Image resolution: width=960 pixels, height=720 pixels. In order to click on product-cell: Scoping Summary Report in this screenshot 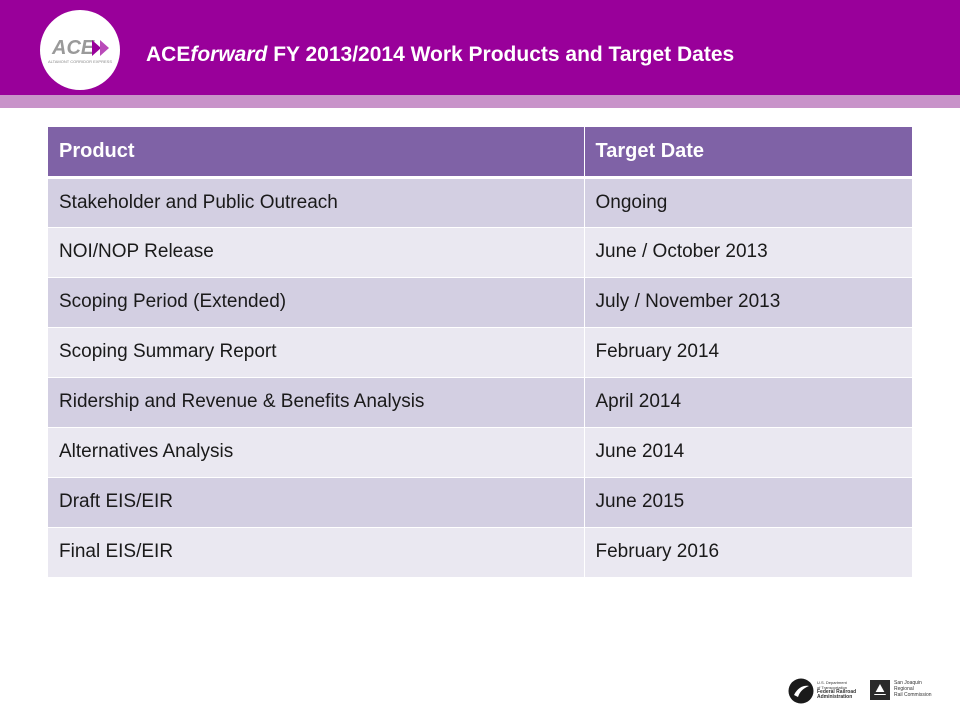, I will do `click(316, 351)`.